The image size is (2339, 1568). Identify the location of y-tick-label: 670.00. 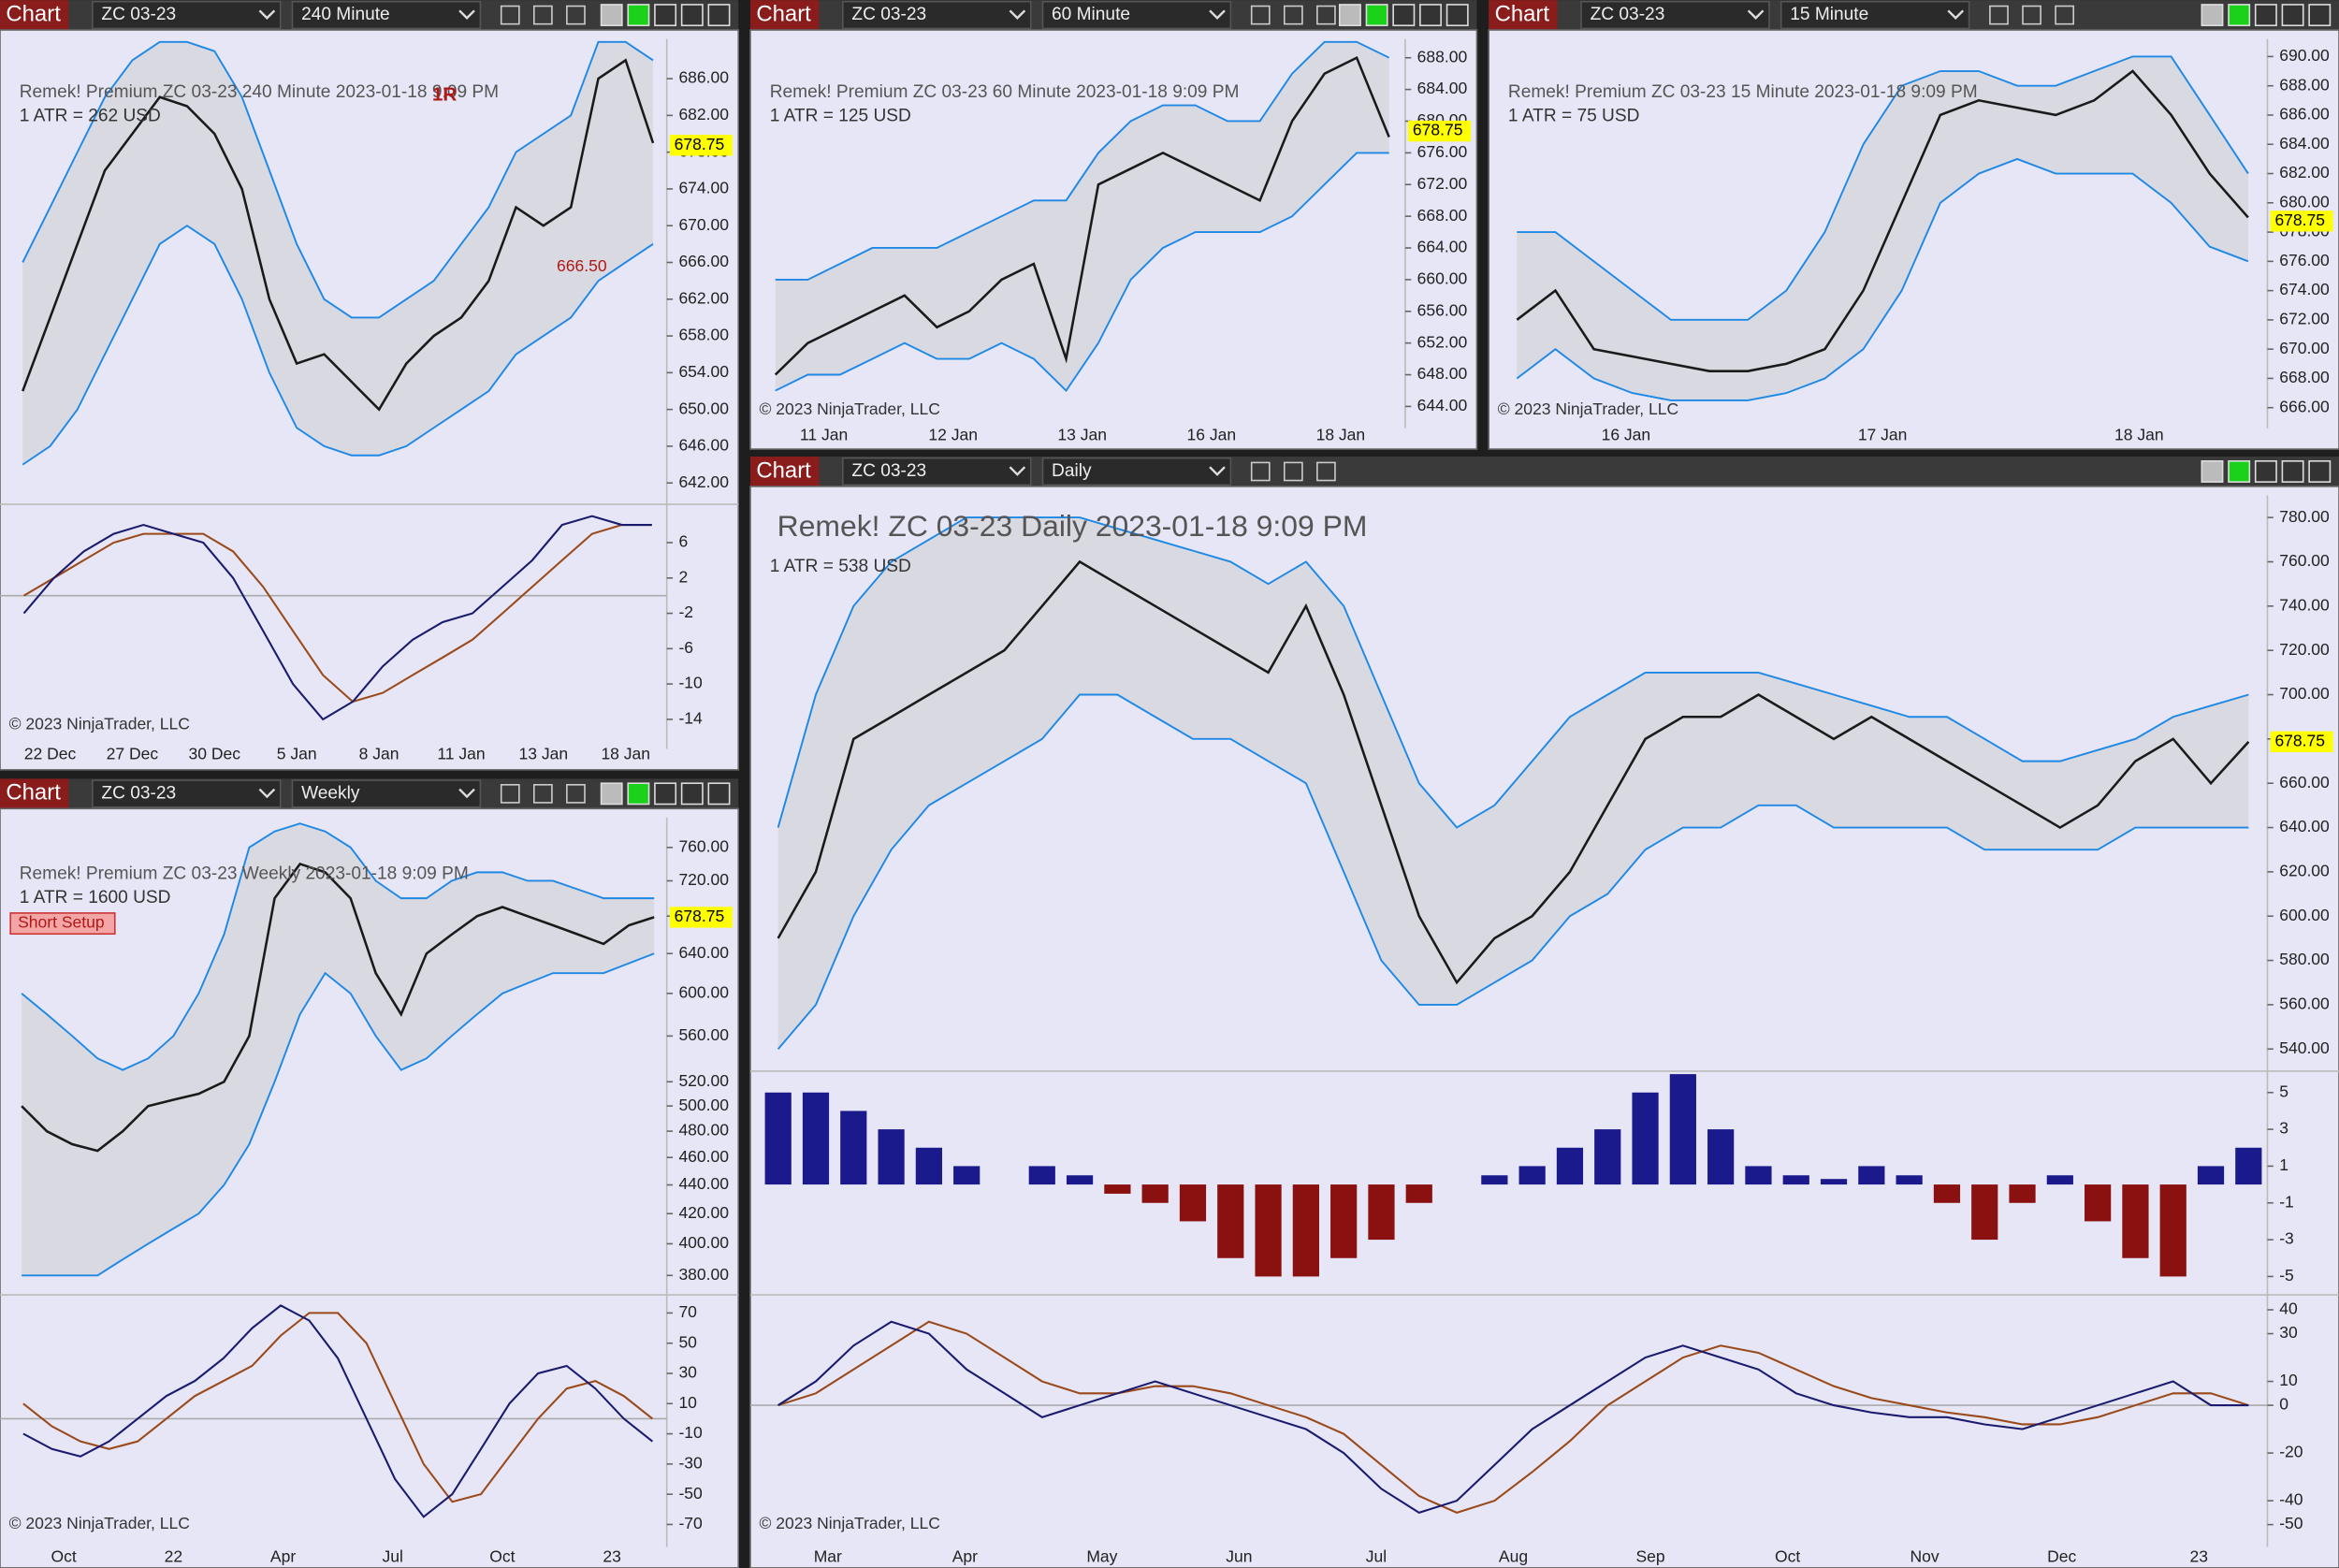
(2304, 348).